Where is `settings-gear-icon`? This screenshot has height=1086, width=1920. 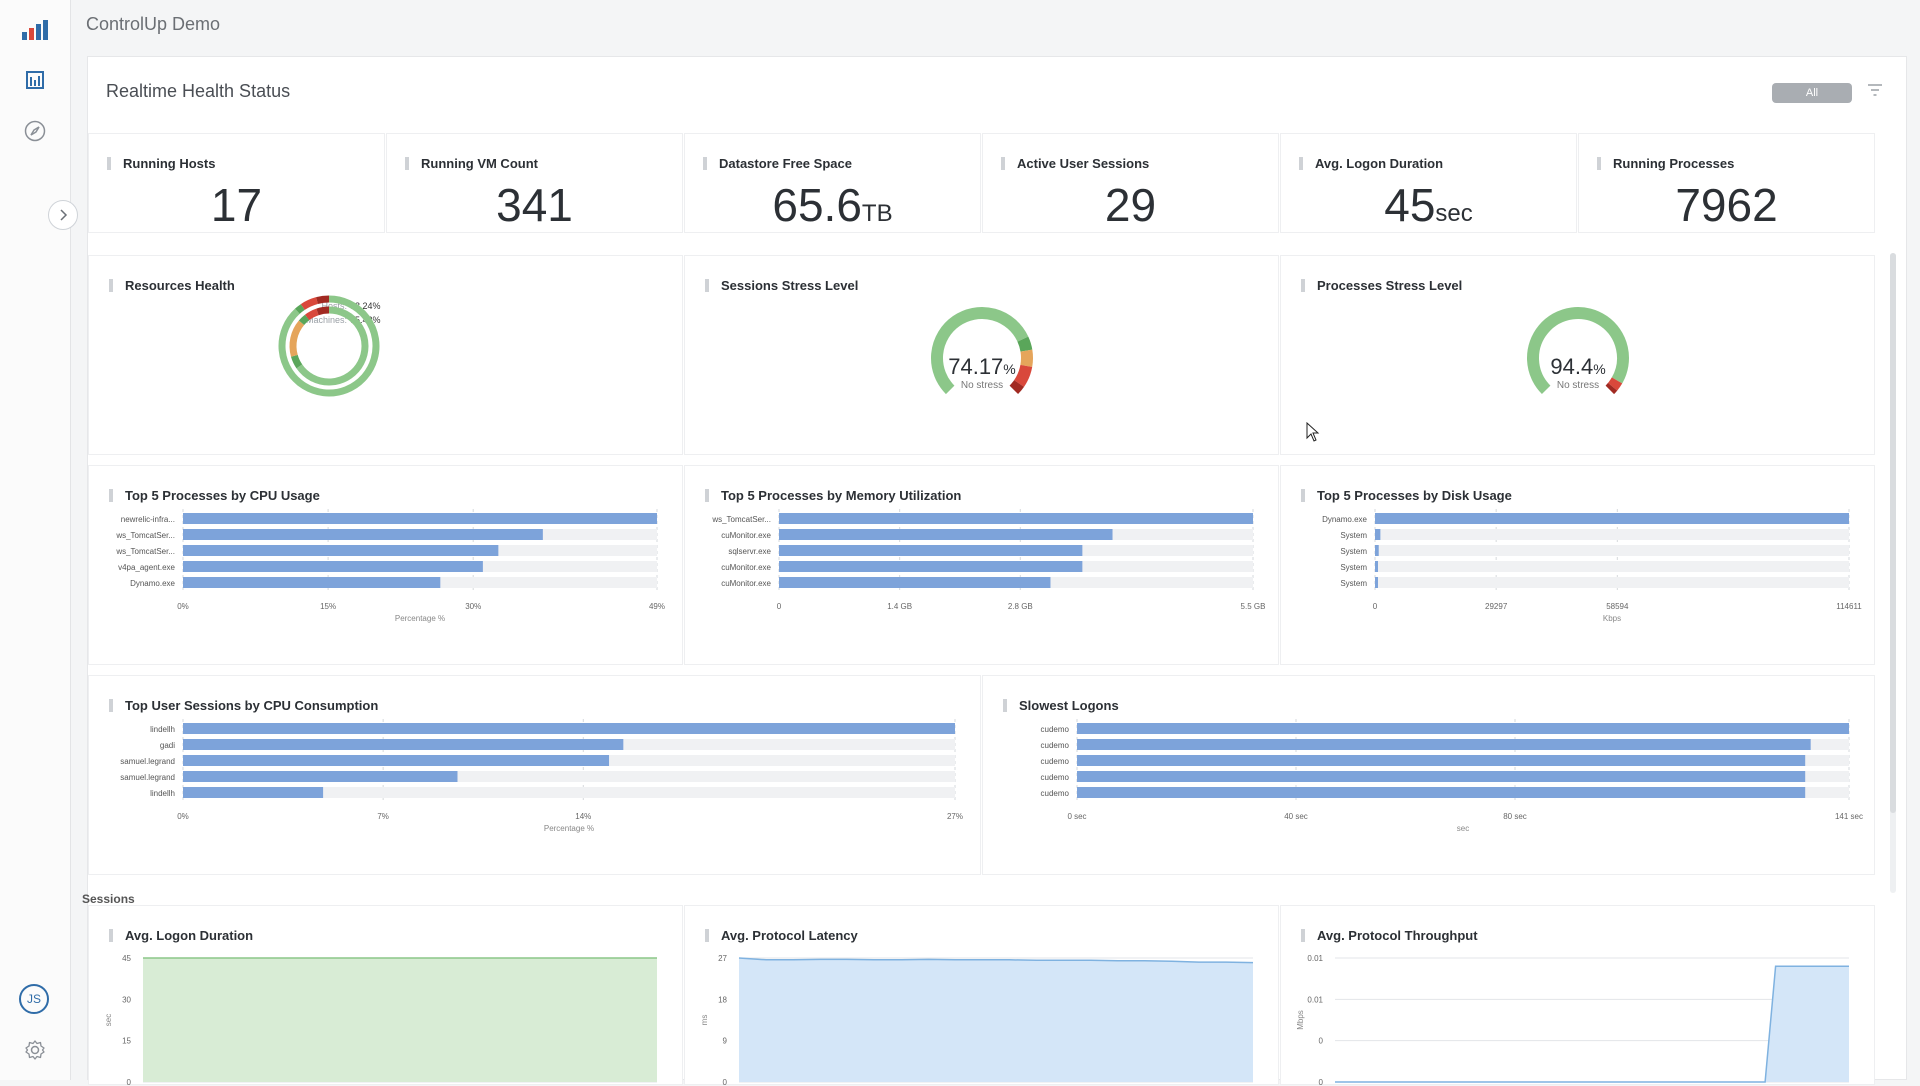 settings-gear-icon is located at coordinates (35, 1050).